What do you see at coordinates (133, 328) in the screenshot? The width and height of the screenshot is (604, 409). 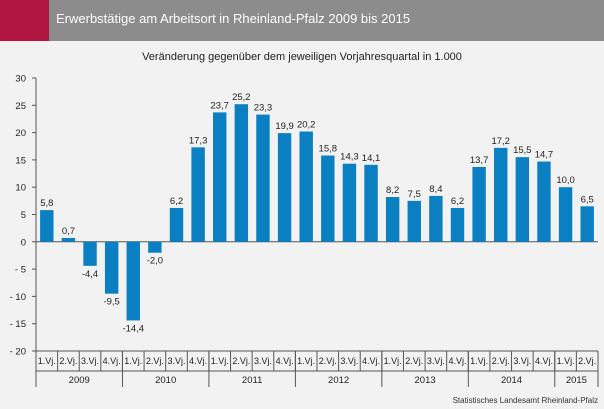 I see `bar-value-label: -14,4` at bounding box center [133, 328].